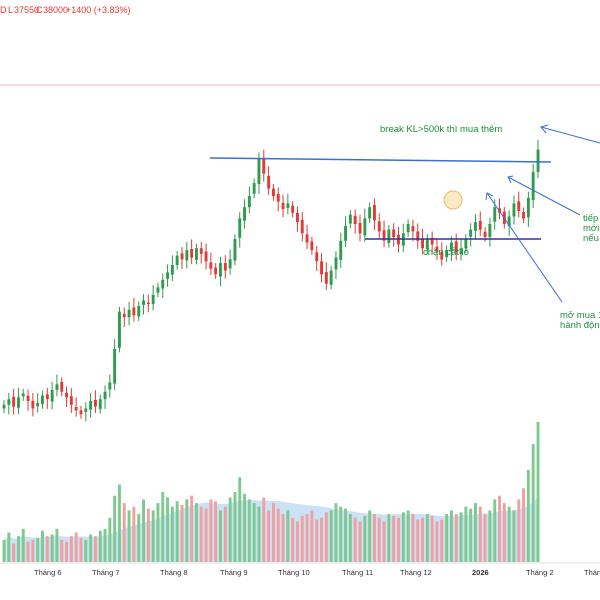  Describe the element at coordinates (446, 252) in the screenshot. I see `annotation-stoploss: chặn cắt lỗ` at that location.